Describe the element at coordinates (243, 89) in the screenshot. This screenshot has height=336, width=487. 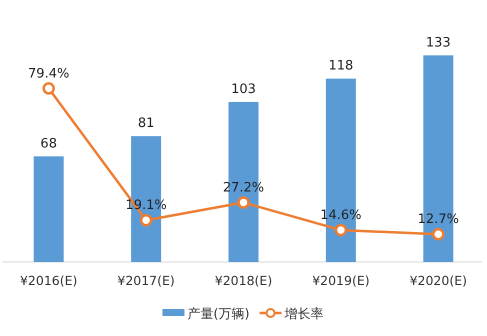
I see `data-label: 103` at that location.